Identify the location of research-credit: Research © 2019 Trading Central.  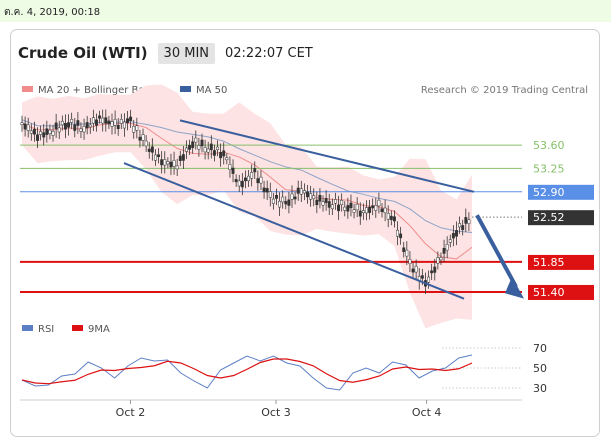
(504, 90).